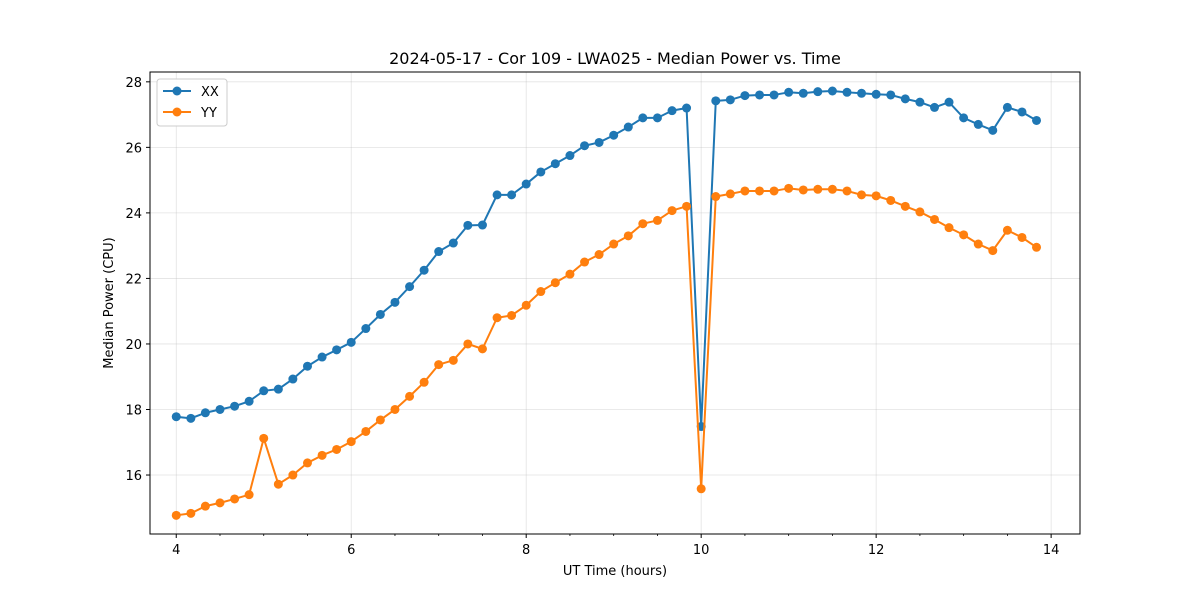  What do you see at coordinates (133, 148) in the screenshot?
I see `y-tick-label: 26` at bounding box center [133, 148].